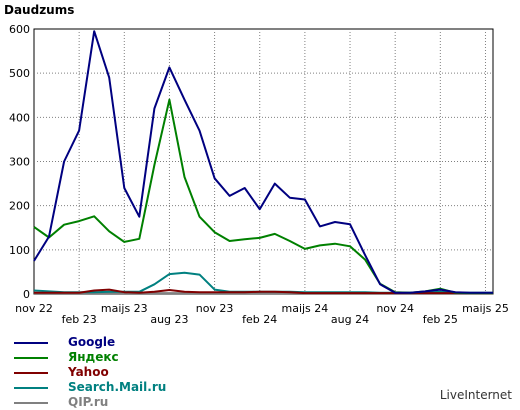 This screenshot has width=520, height=410. I want to click on x-tick-label: aug 24, so click(350, 319).